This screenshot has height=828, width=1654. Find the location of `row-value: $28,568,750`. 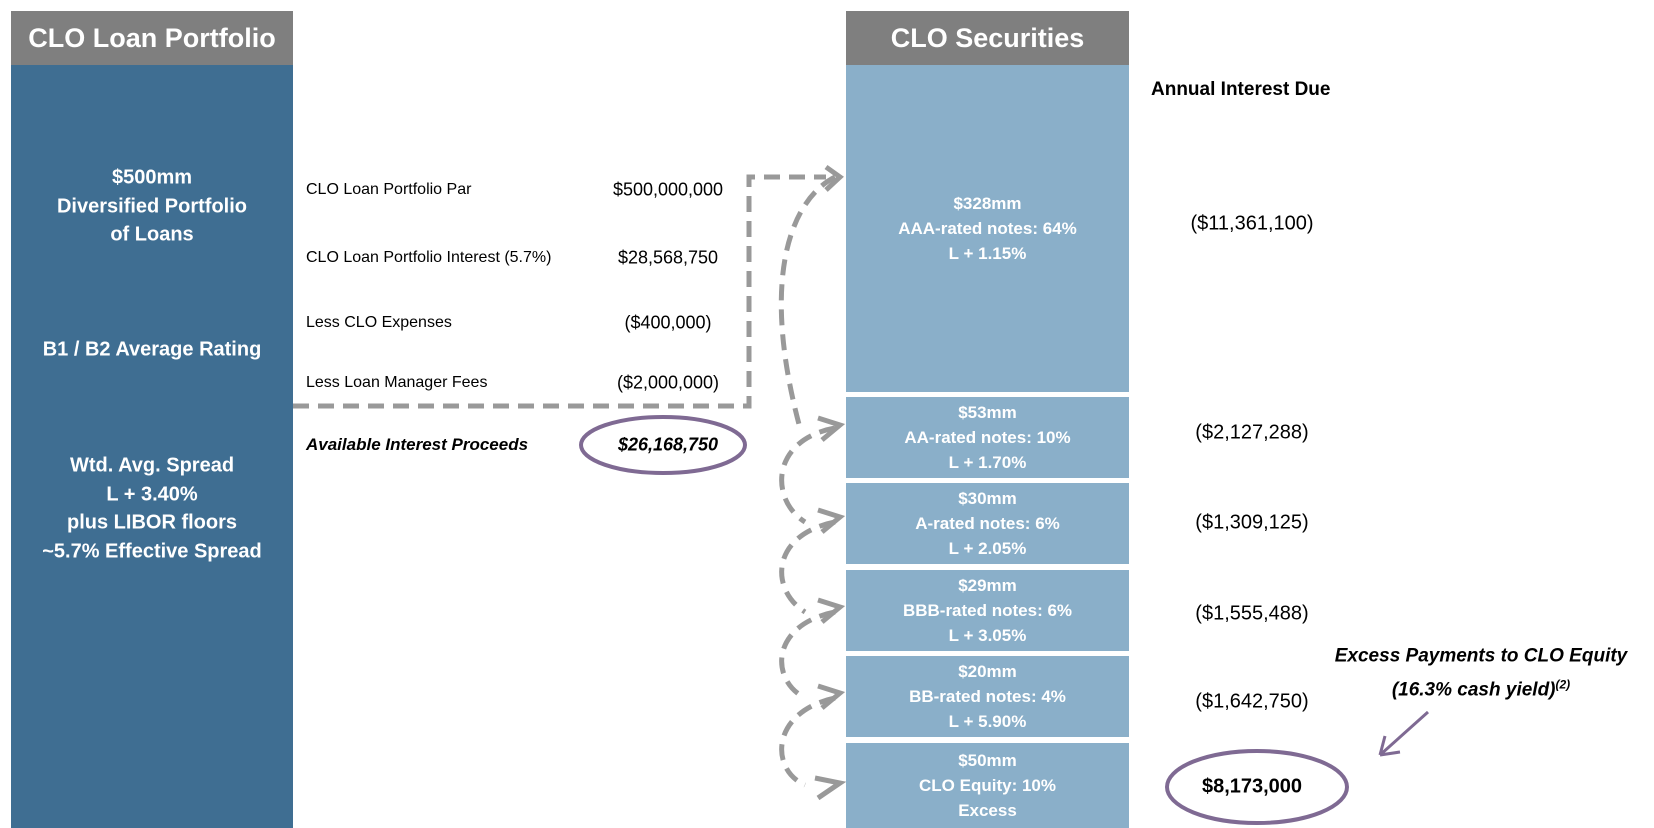

row-value: $28,568,750 is located at coordinates (668, 257).